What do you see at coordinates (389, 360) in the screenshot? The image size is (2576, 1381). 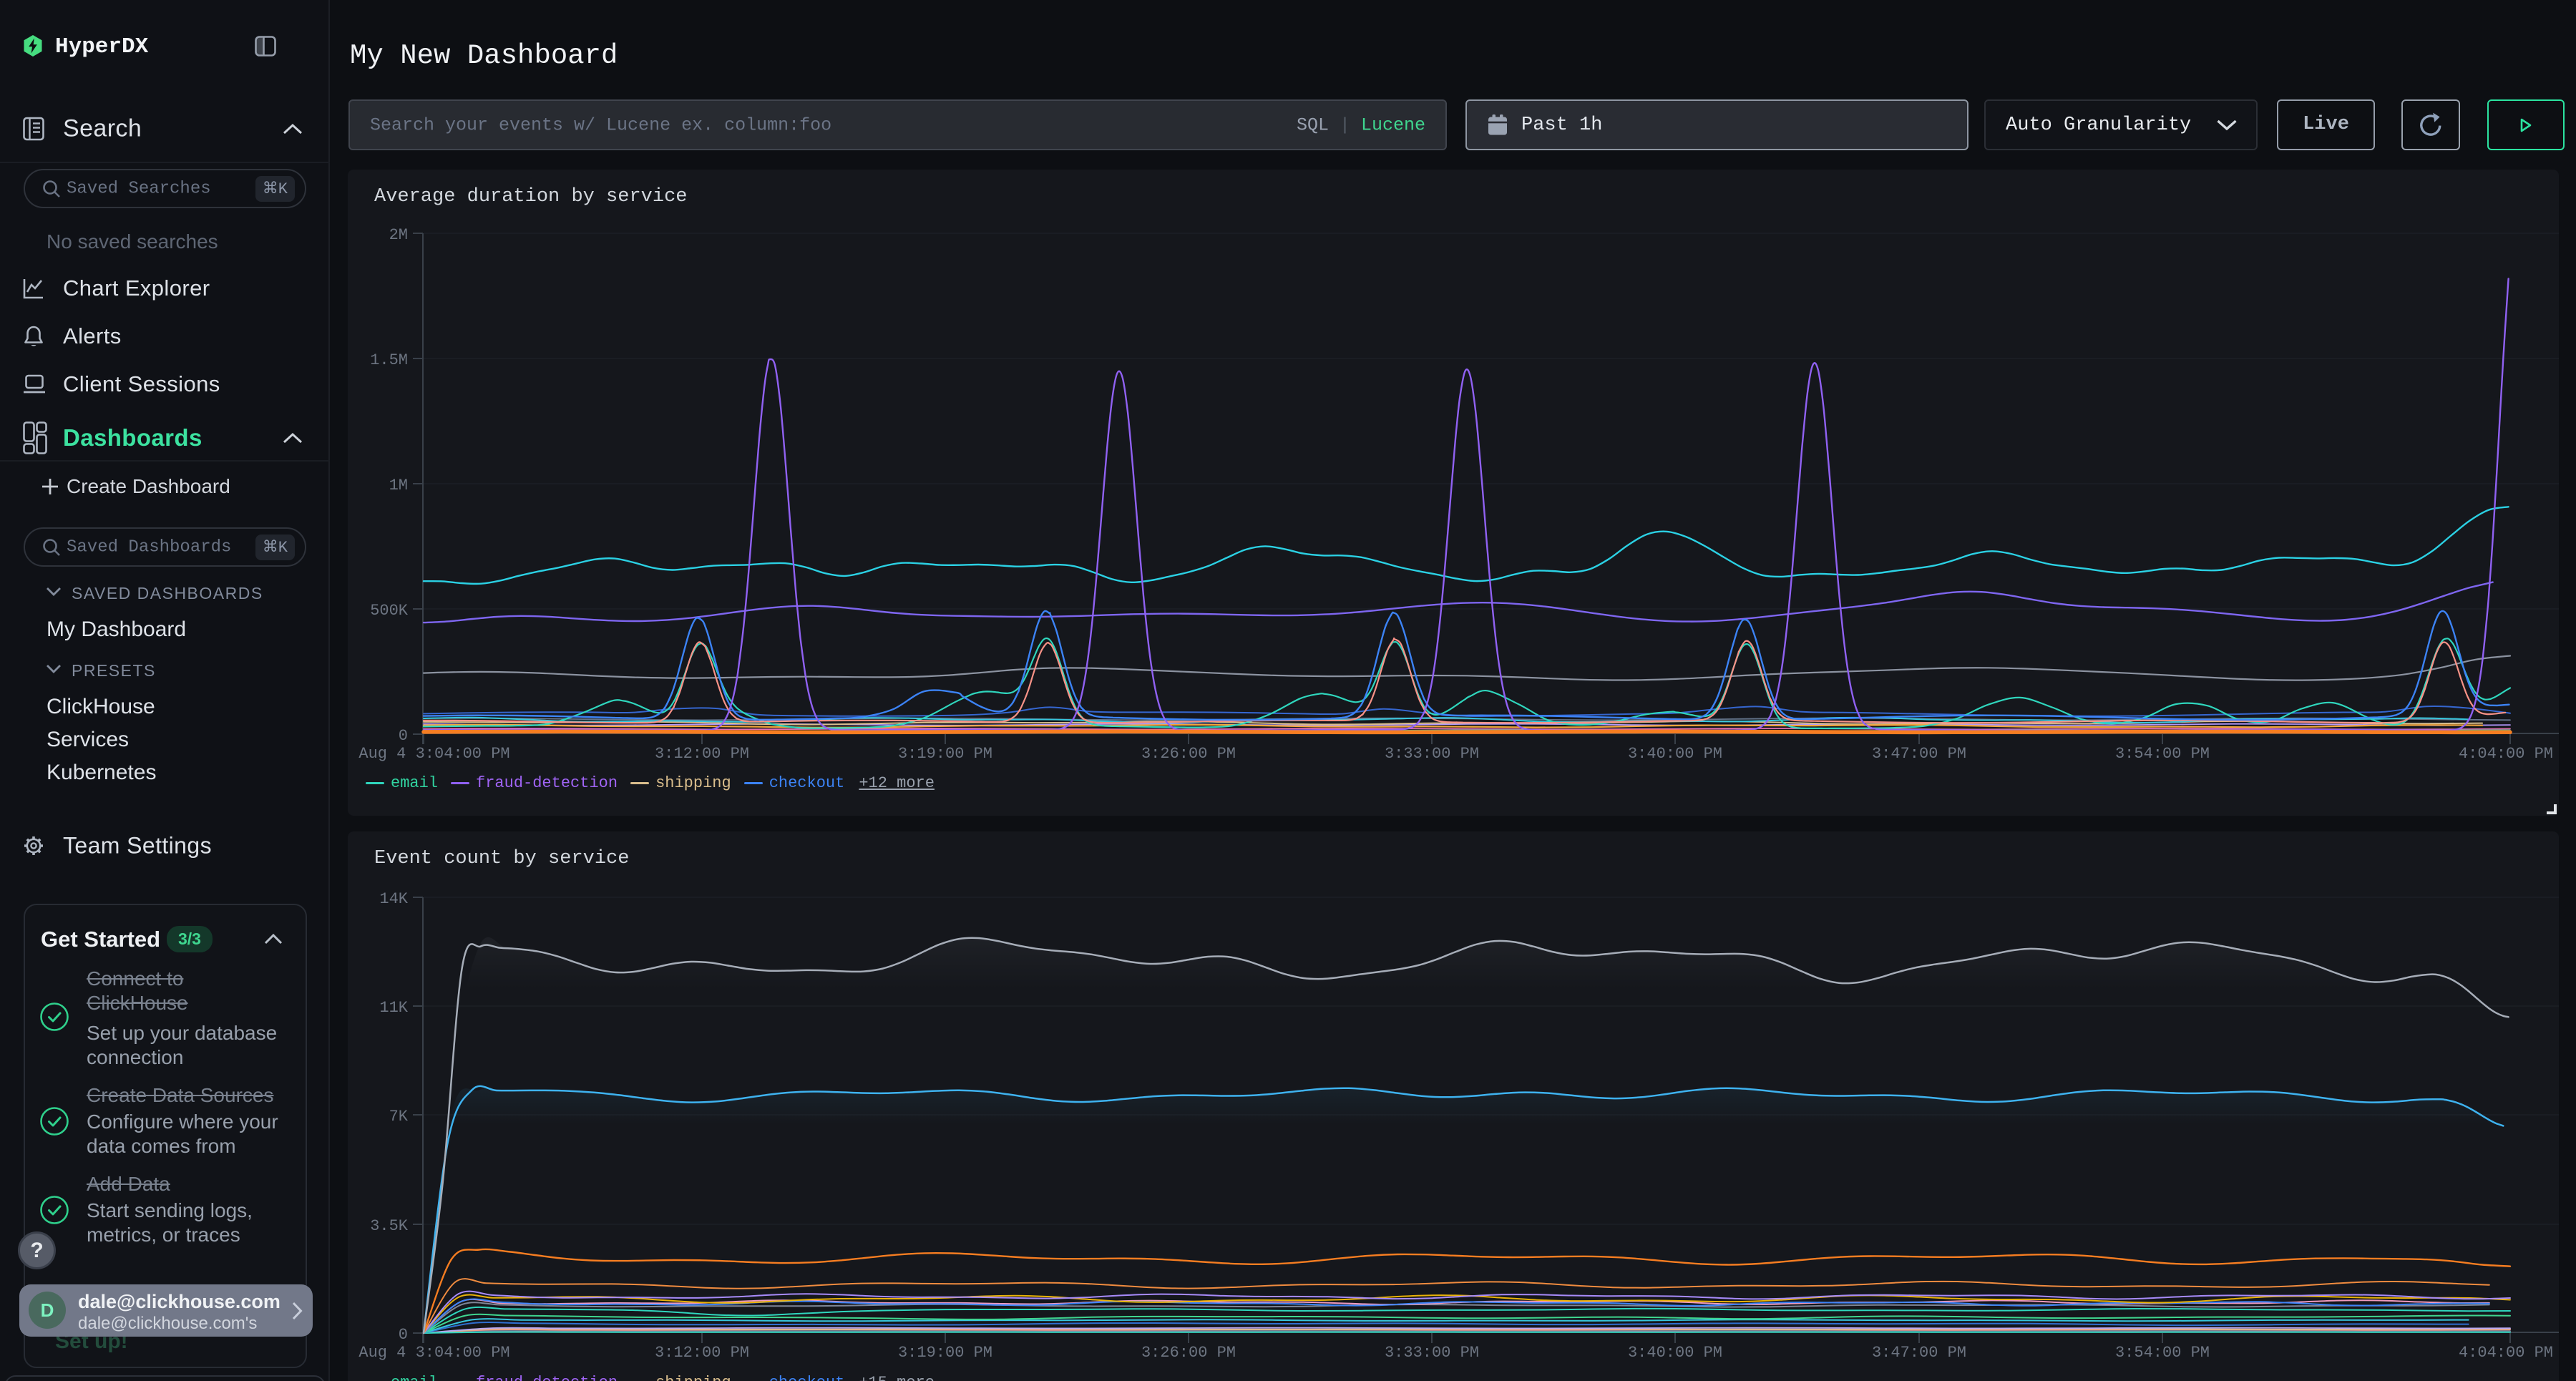 I see `svg-text: 1.5M` at bounding box center [389, 360].